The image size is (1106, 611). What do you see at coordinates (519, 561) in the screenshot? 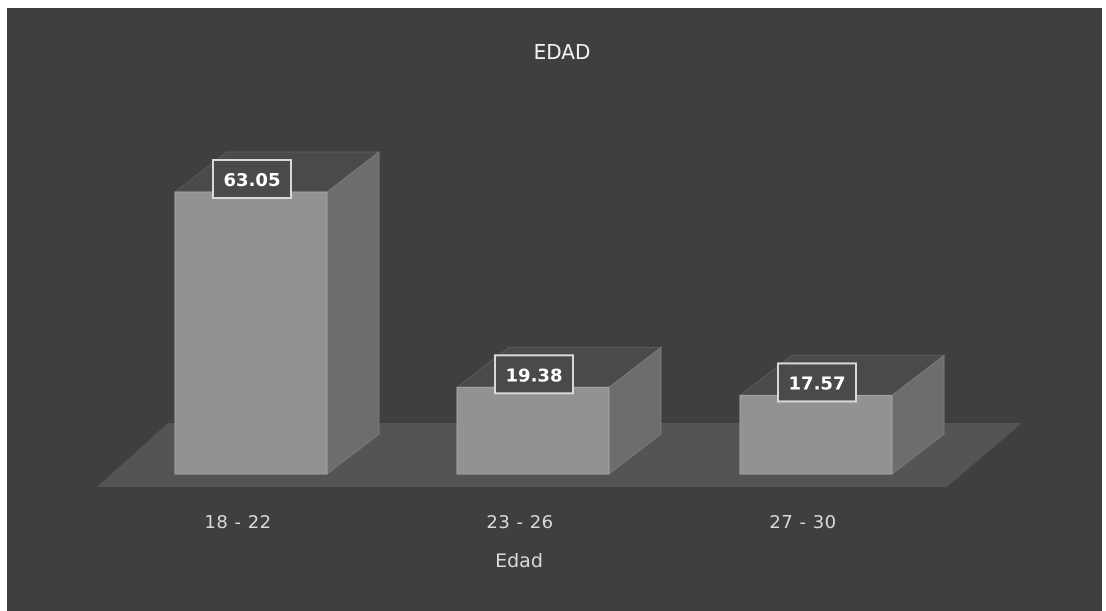
I see `x-axis-label: Edad` at bounding box center [519, 561].